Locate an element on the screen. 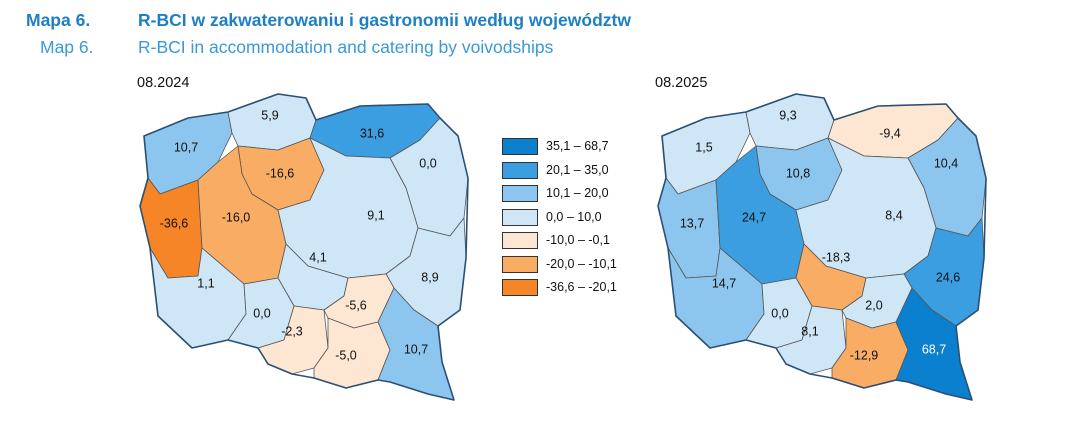 This screenshot has height=437, width=1074. value-label-lodzkie: 4,1 is located at coordinates (317, 257).